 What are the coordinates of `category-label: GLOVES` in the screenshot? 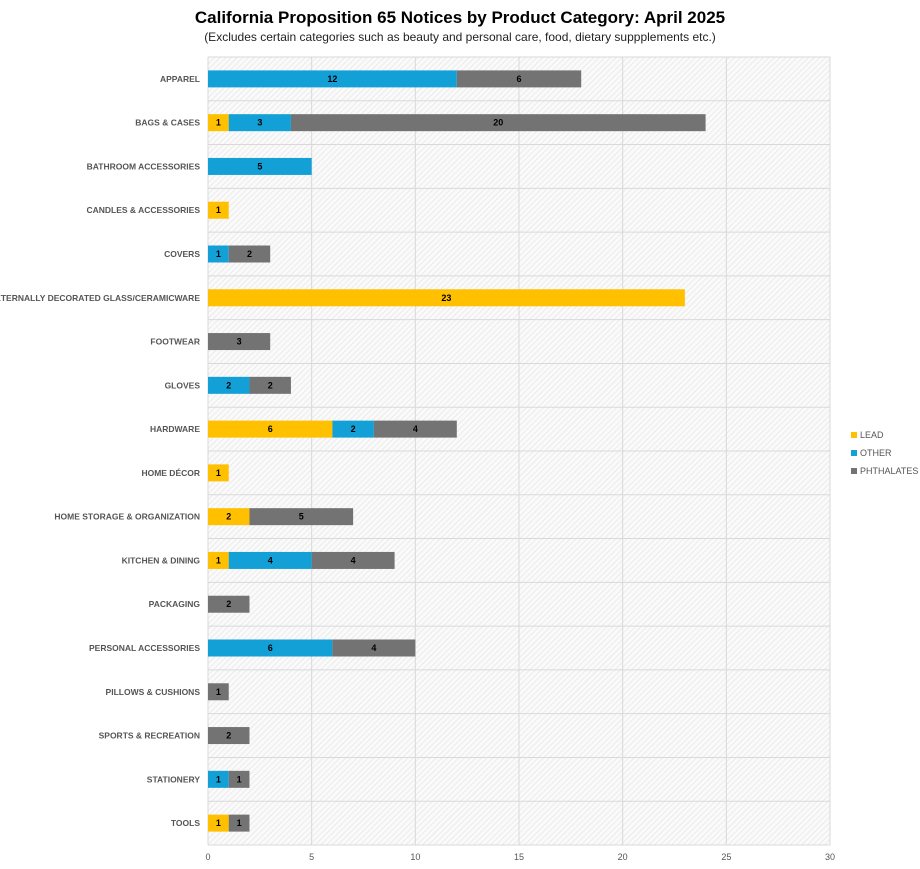 It's located at (183, 385).